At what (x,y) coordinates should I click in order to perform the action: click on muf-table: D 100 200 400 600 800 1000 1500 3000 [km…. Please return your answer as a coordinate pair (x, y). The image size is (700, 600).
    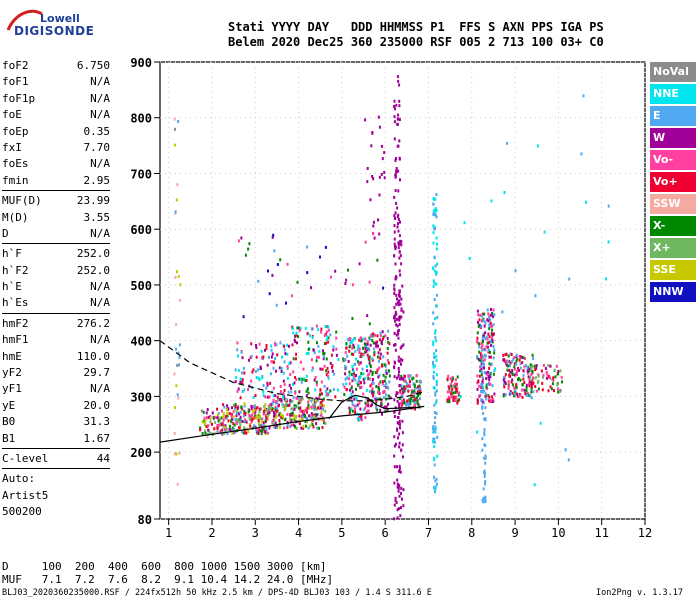
    Looking at the image, I should click on (167, 573).